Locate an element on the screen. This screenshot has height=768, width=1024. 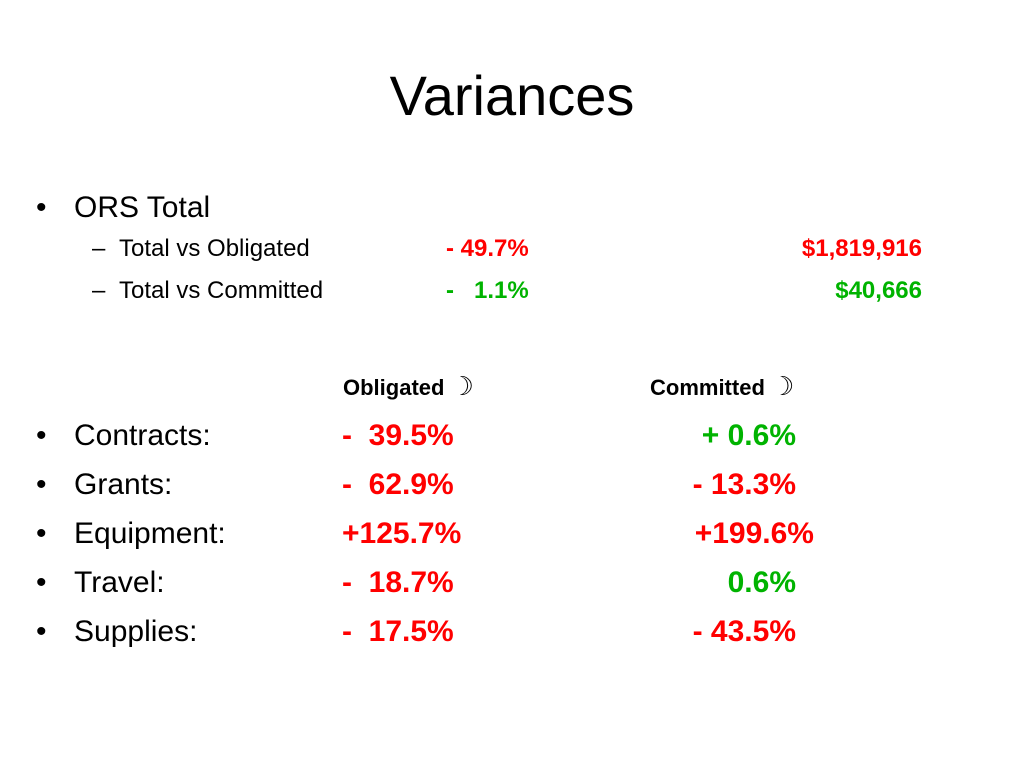
committed-header-label: Committed is located at coordinates (707, 387).